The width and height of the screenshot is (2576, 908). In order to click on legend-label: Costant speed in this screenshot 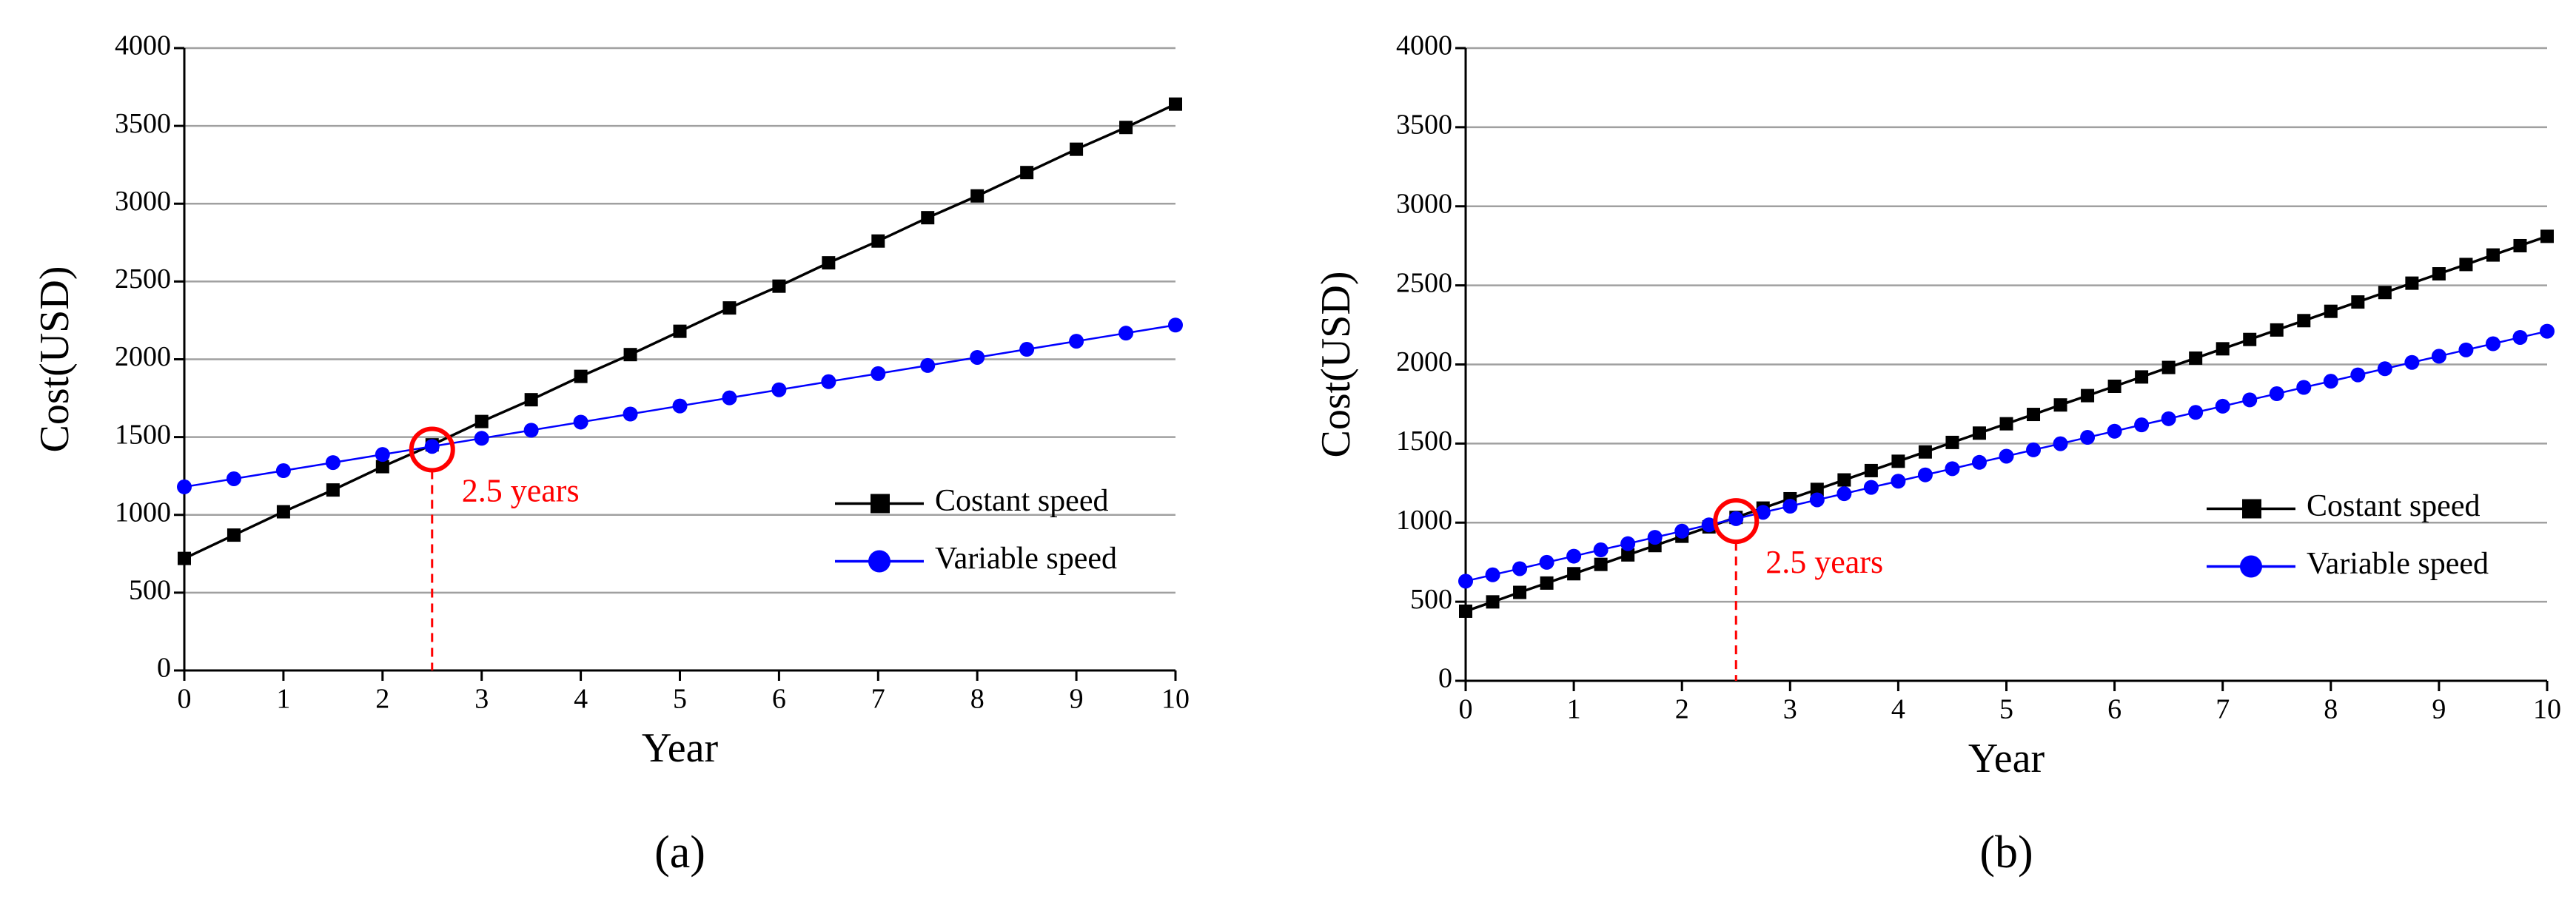, I will do `click(2393, 506)`.